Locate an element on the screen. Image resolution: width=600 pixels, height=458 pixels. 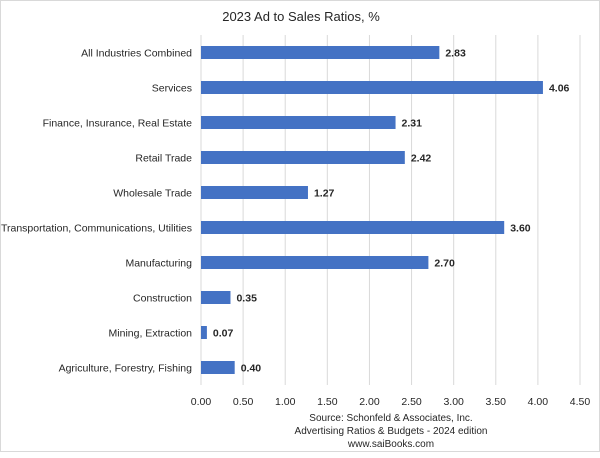
source-line-3: www.saiBooks.com is located at coordinates (390, 444).